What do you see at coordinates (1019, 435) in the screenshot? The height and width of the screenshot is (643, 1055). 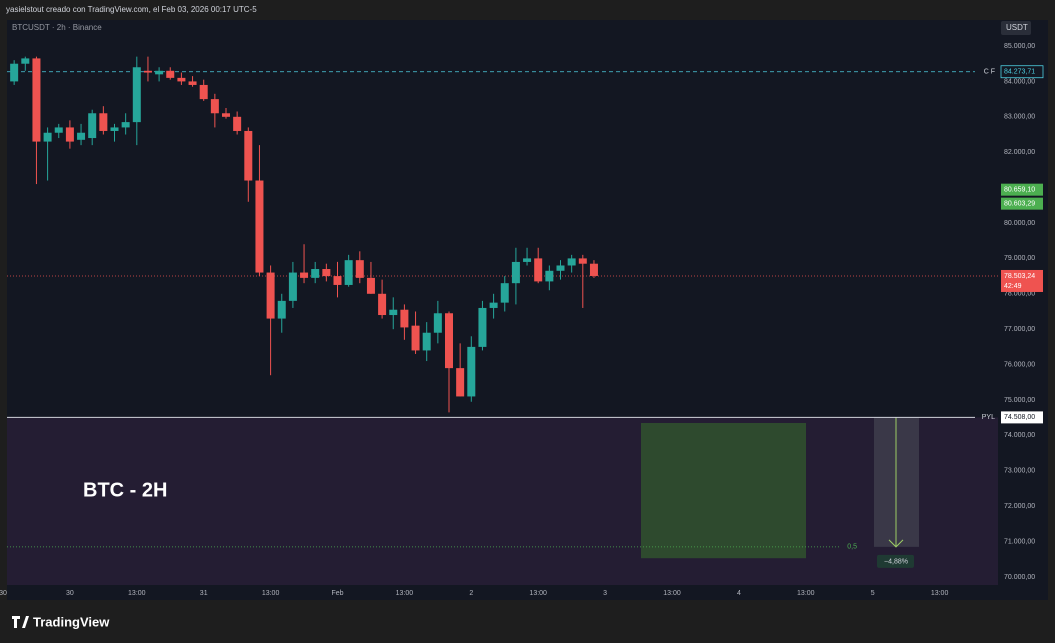 I see `y-tick-label: 74.000,00` at bounding box center [1019, 435].